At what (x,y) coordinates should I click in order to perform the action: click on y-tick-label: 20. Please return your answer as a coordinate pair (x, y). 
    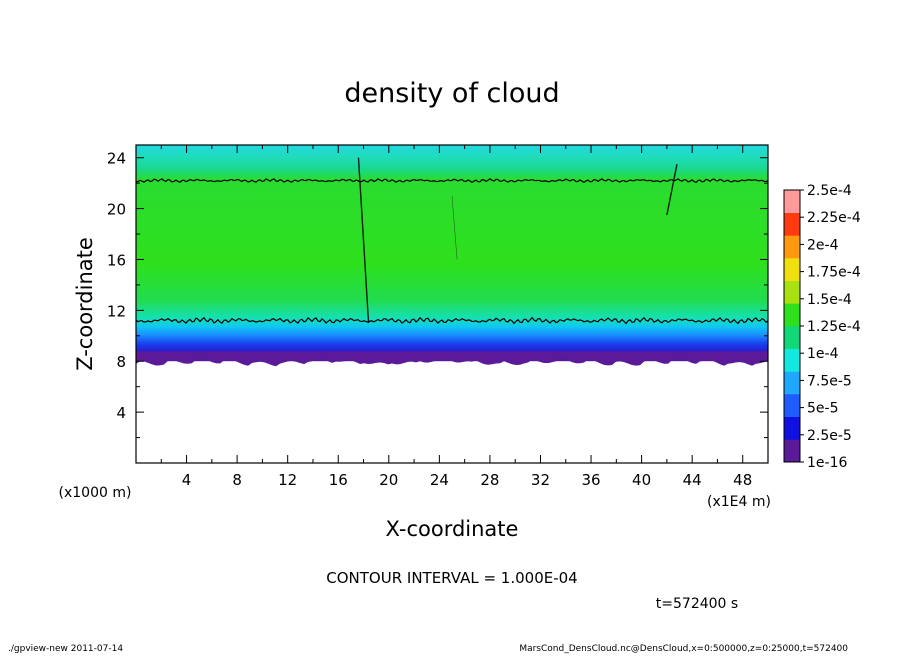
    Looking at the image, I should click on (116, 210).